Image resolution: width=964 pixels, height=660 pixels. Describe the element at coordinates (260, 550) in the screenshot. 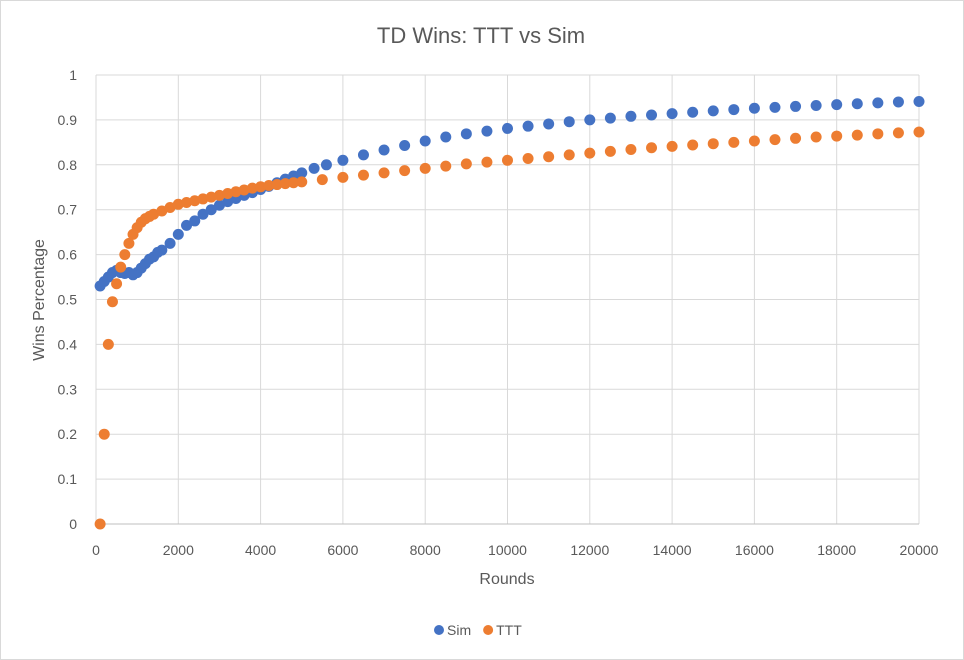

I see `x-tick-label: 4000` at that location.